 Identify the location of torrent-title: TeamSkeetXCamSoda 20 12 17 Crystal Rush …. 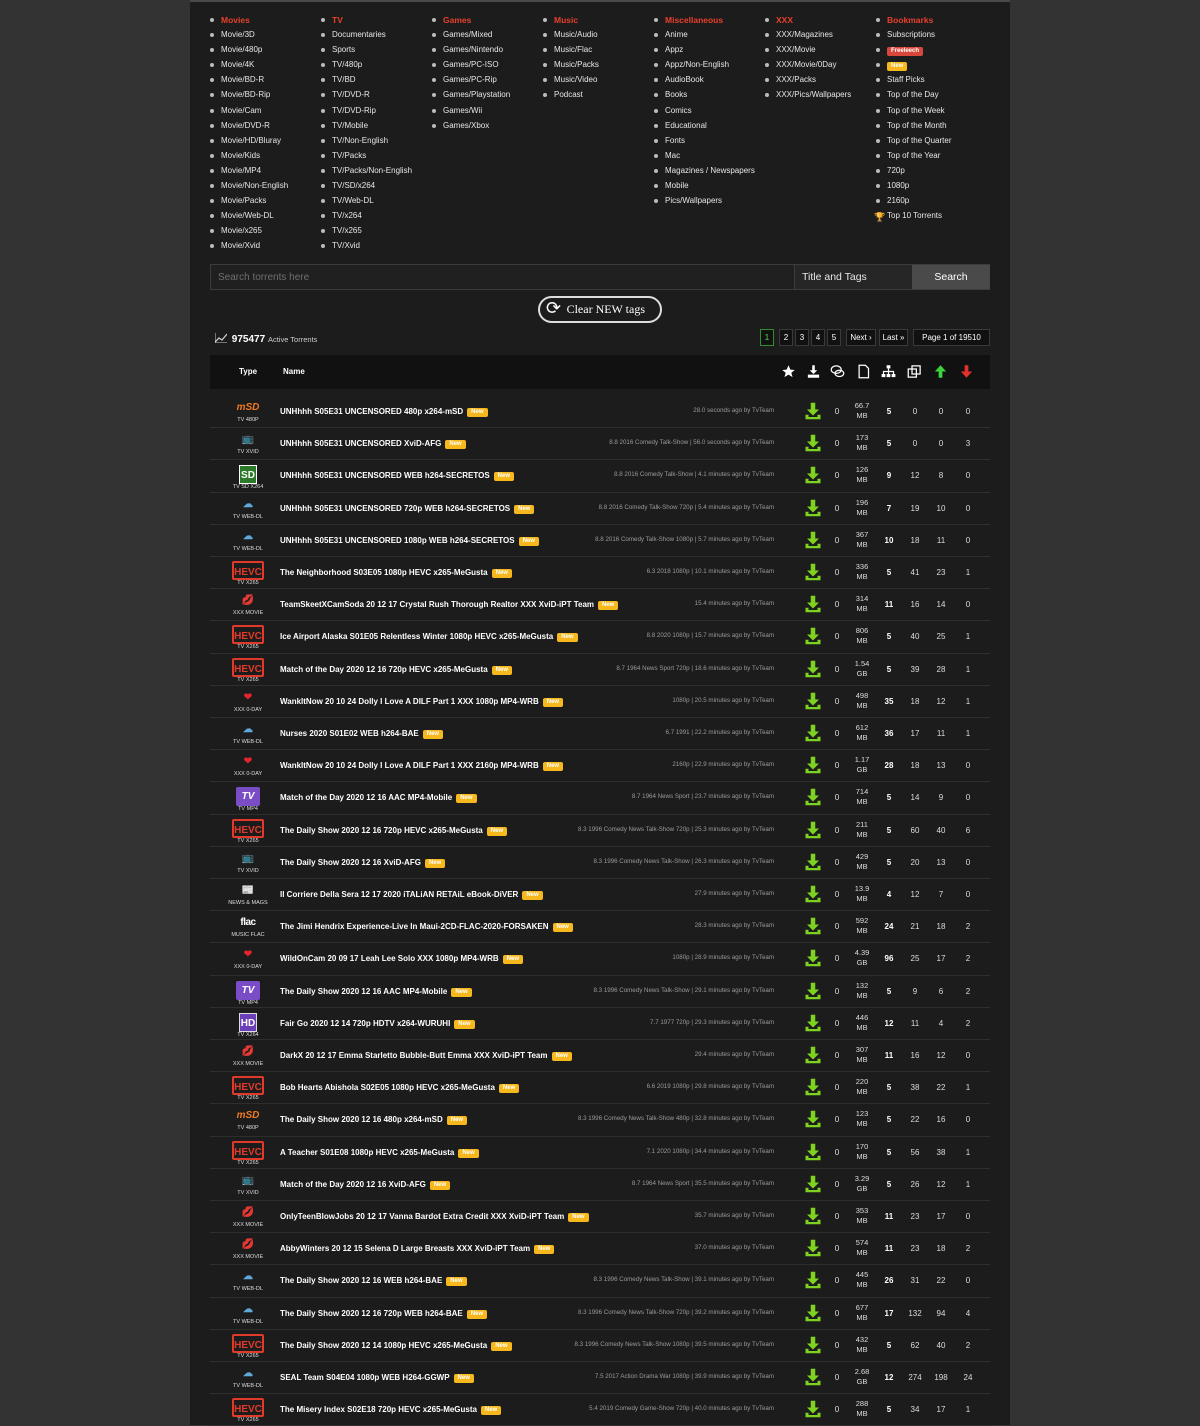
(437, 605).